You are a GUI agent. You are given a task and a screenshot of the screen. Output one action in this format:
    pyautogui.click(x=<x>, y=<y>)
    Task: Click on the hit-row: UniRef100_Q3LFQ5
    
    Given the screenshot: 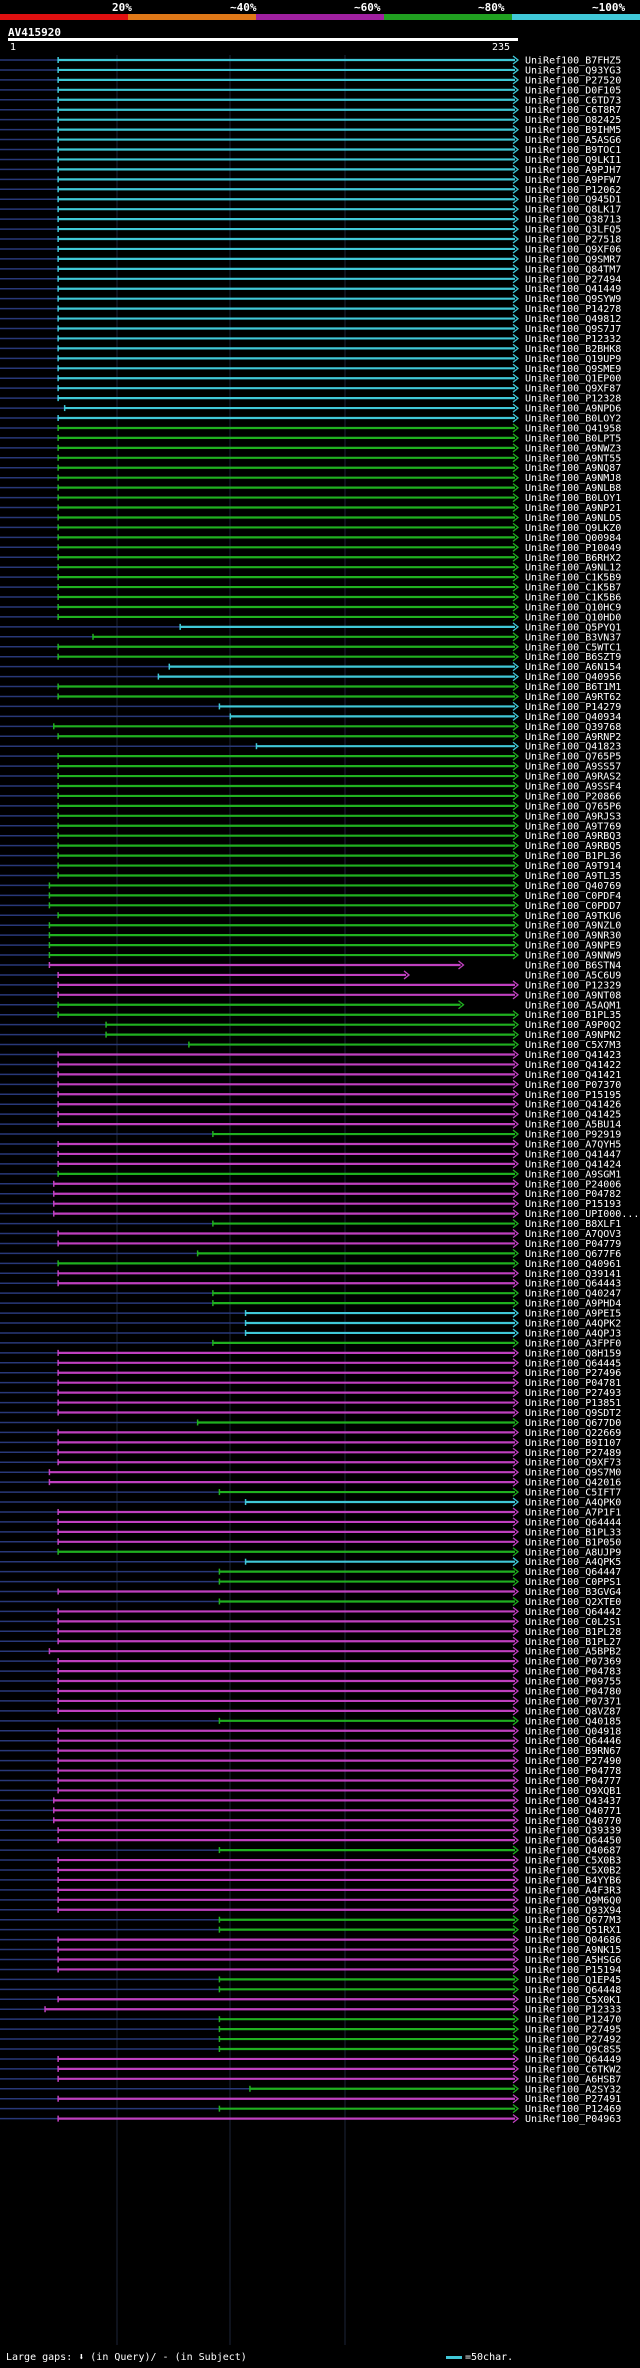 What is the action you would take?
    pyautogui.click(x=310, y=230)
    